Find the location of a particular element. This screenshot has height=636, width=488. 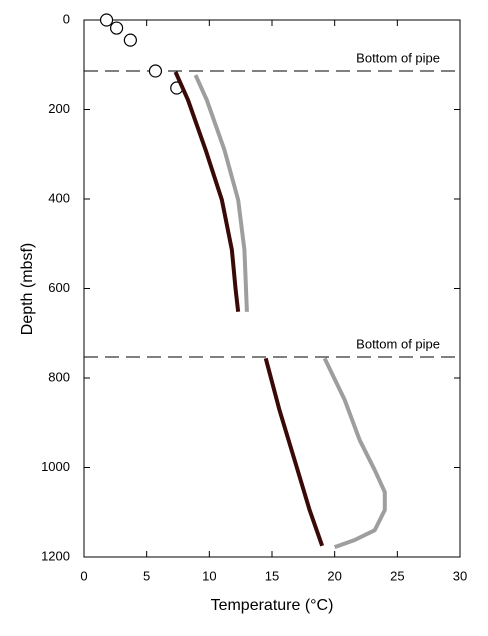

y-tick-label: 200 is located at coordinates (59, 108).